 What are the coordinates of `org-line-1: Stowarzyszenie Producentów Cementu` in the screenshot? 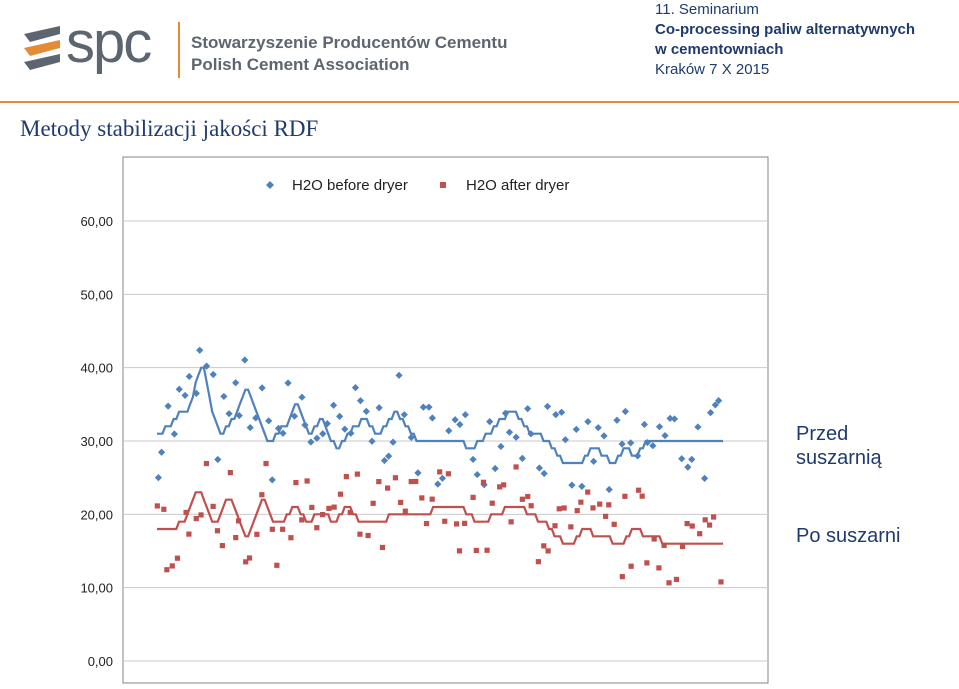 It's located at (349, 42).